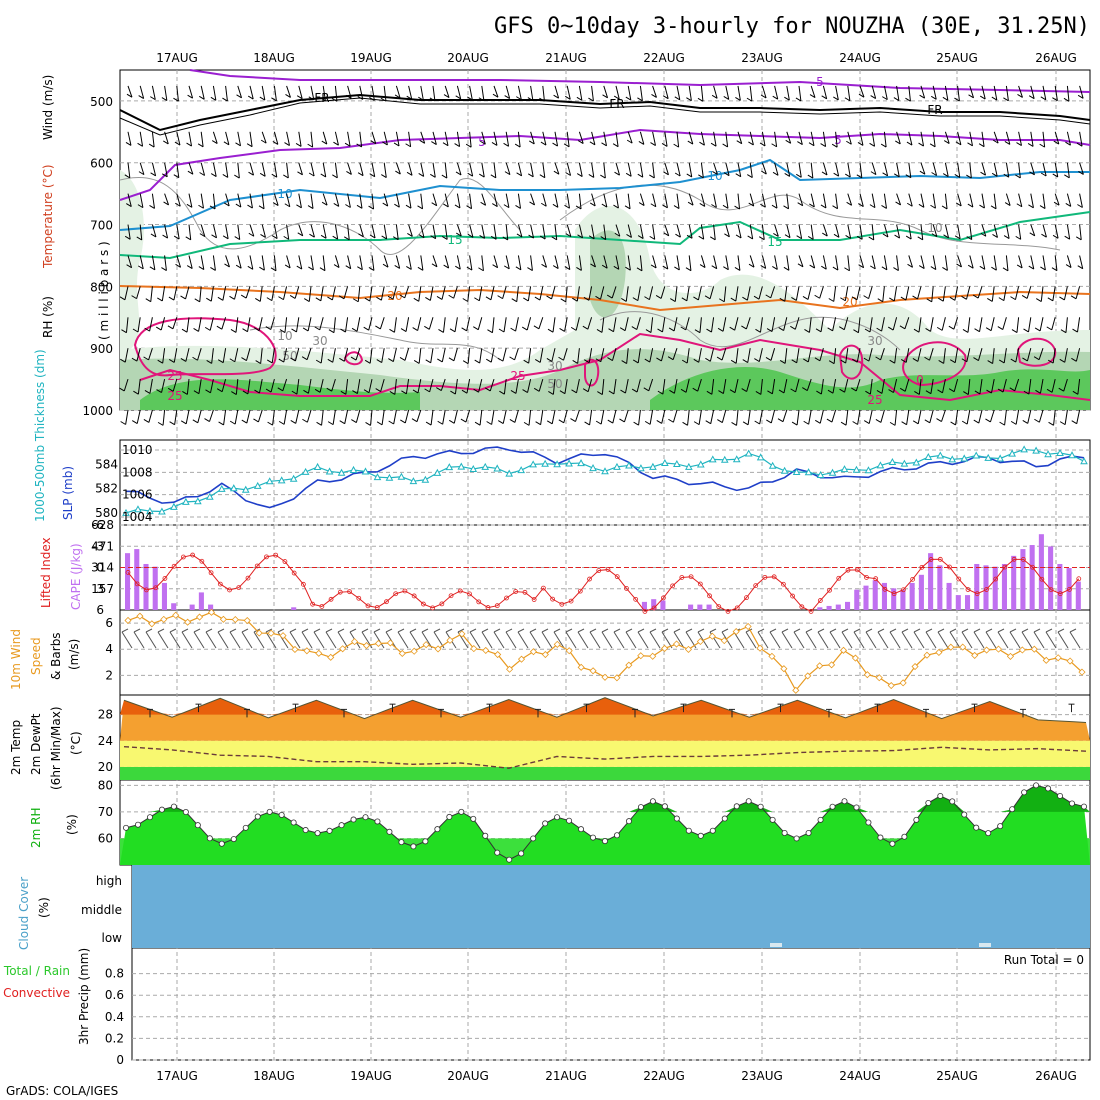 Image resolution: width=1100 pixels, height=1100 pixels. Describe the element at coordinates (274, 1076) in the screenshot. I see `date-bottom-18AUG: 18AUG` at that location.